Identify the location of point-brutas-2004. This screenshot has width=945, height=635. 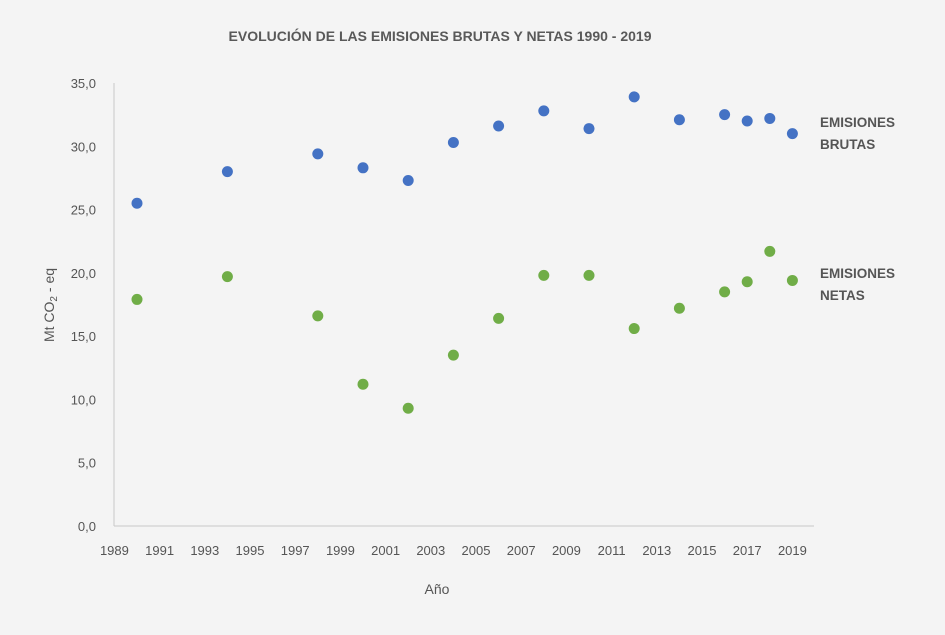
(453, 142).